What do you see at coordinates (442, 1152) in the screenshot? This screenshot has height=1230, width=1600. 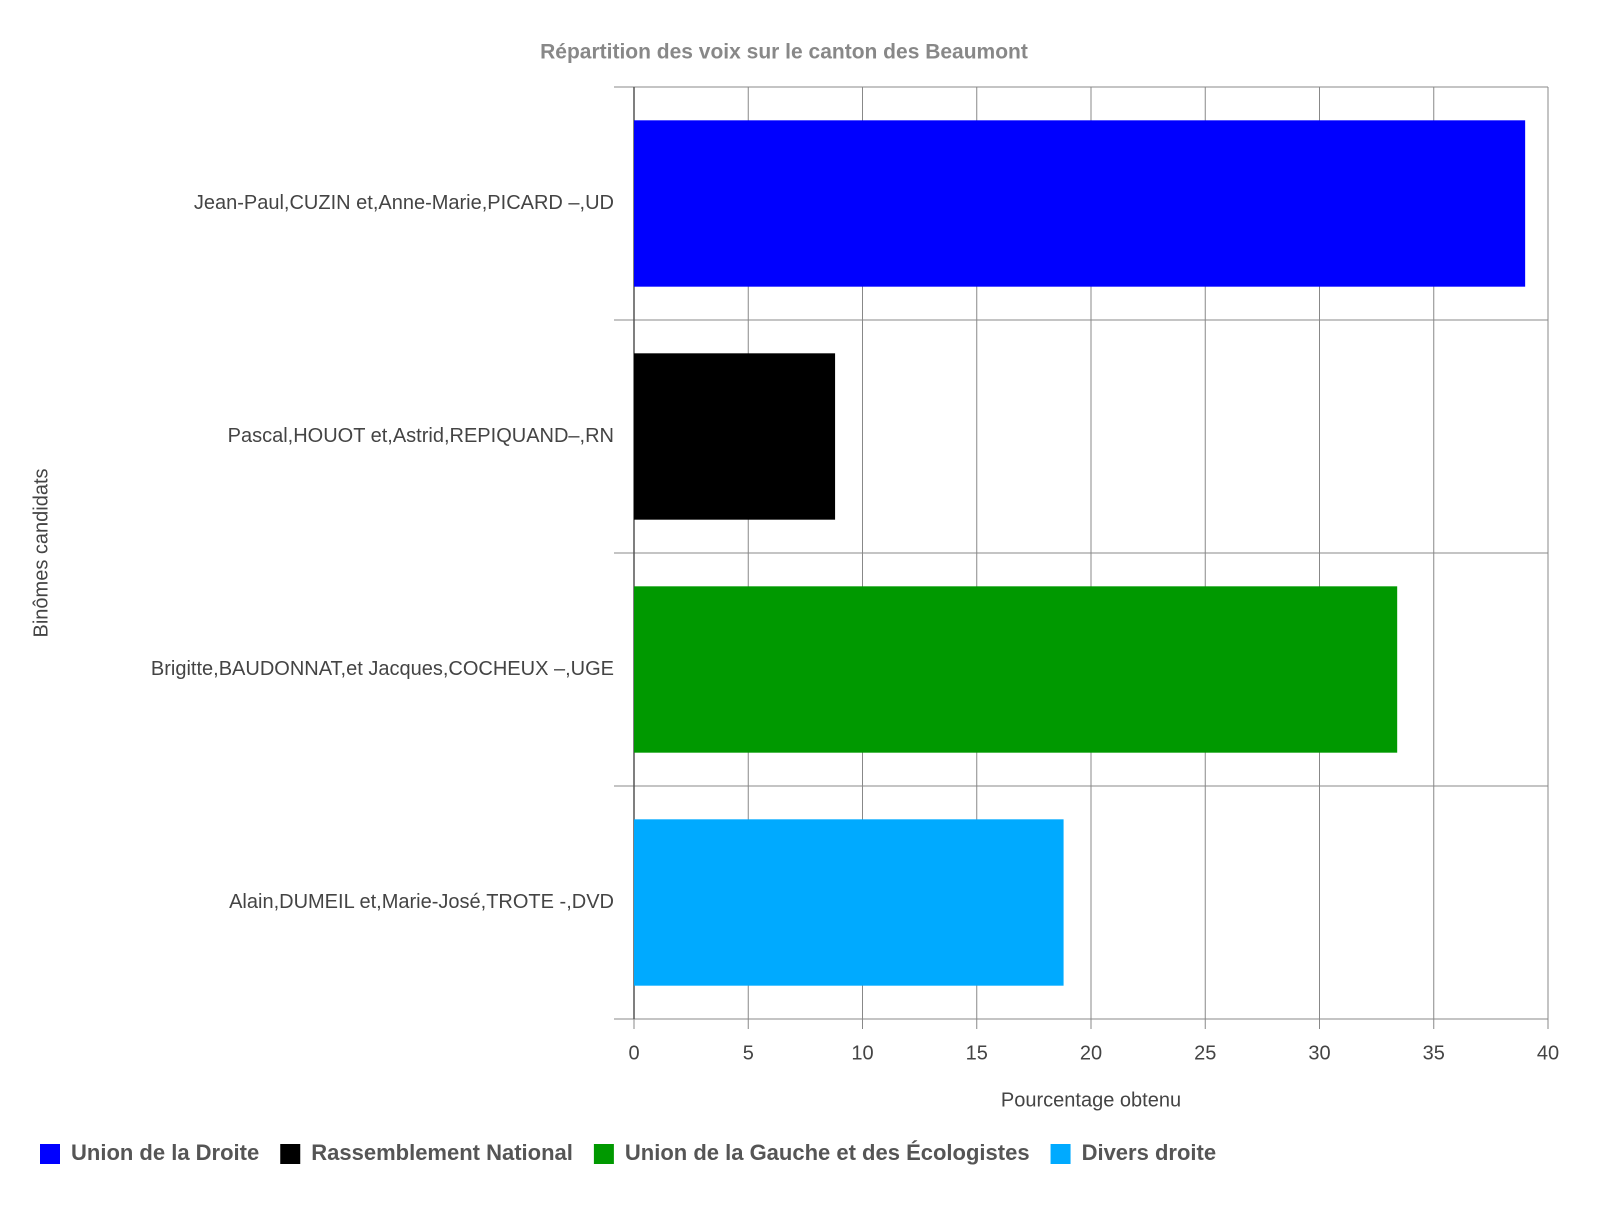 I see `legend-label: Rassemblement National` at bounding box center [442, 1152].